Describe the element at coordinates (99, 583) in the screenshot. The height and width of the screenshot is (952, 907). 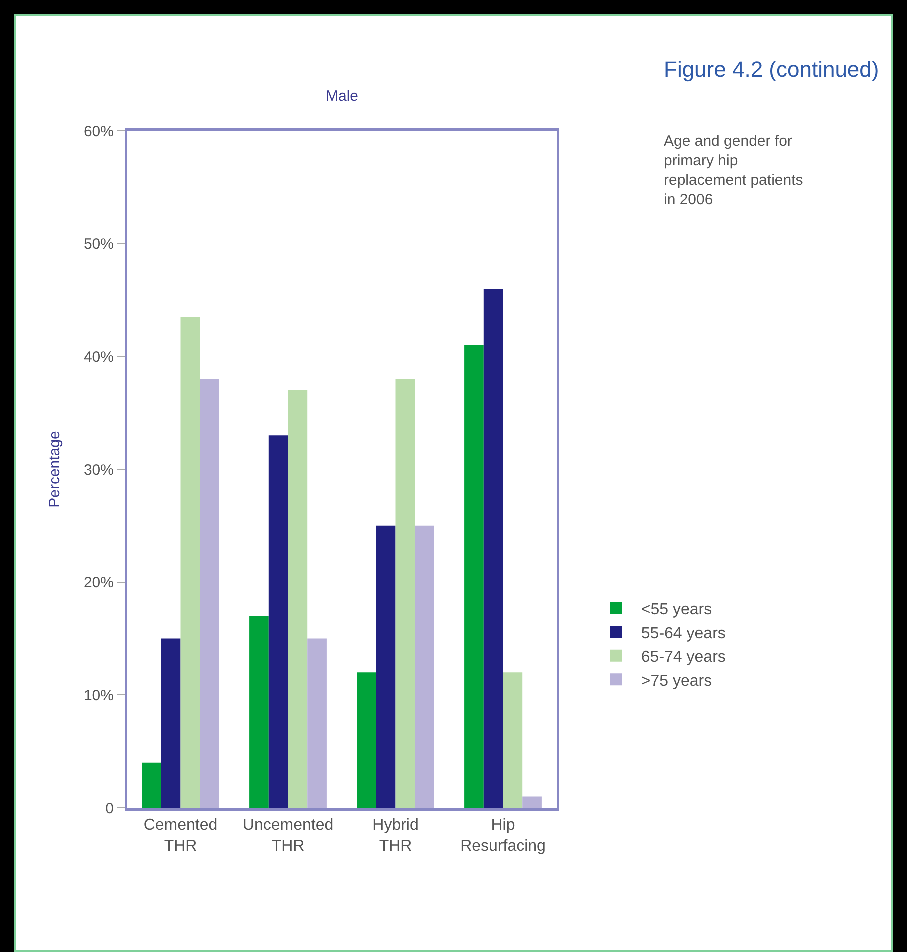
I see `y-tick-label: 20%` at that location.